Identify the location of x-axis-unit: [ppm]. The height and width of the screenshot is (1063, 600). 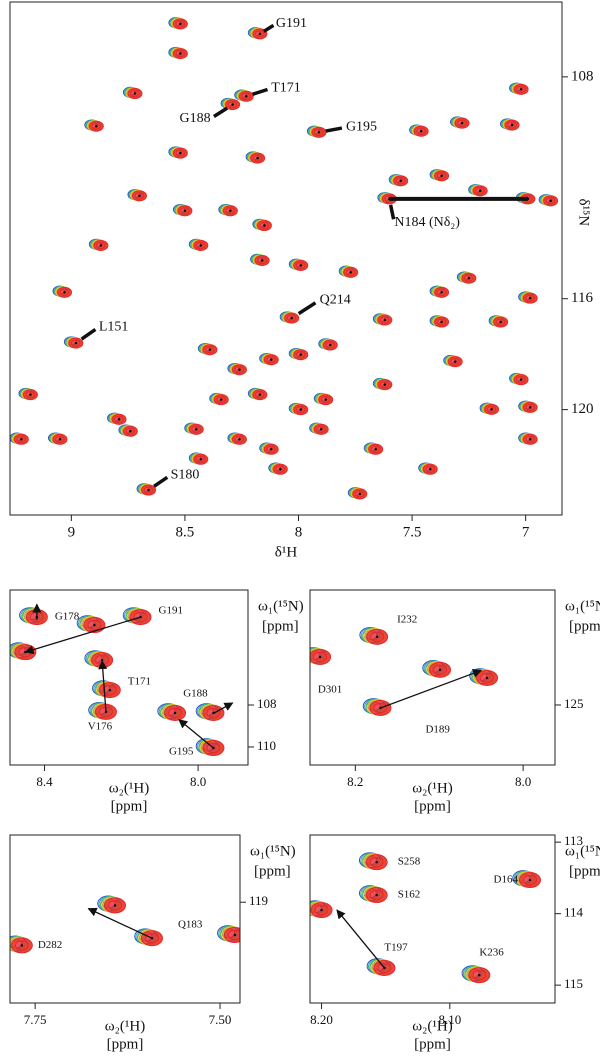
(432, 1044).